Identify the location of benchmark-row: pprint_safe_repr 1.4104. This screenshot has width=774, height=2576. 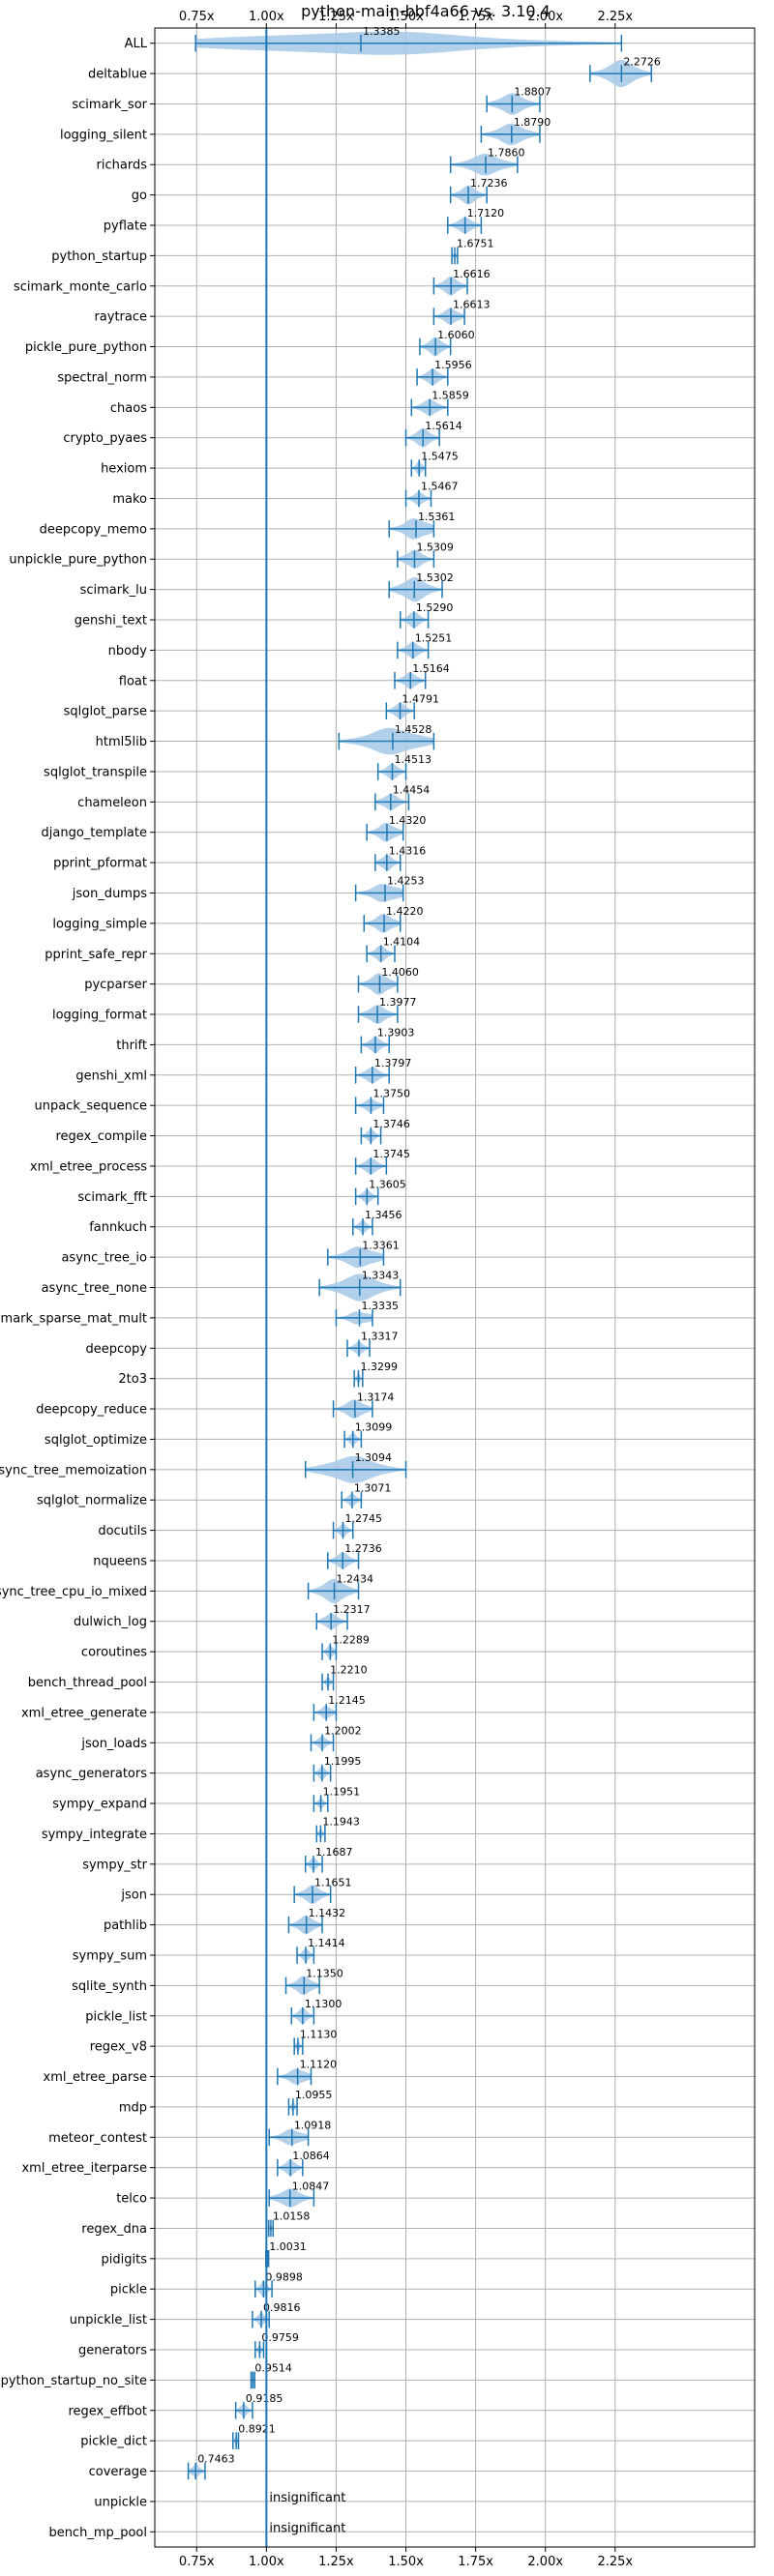
(232, 949).